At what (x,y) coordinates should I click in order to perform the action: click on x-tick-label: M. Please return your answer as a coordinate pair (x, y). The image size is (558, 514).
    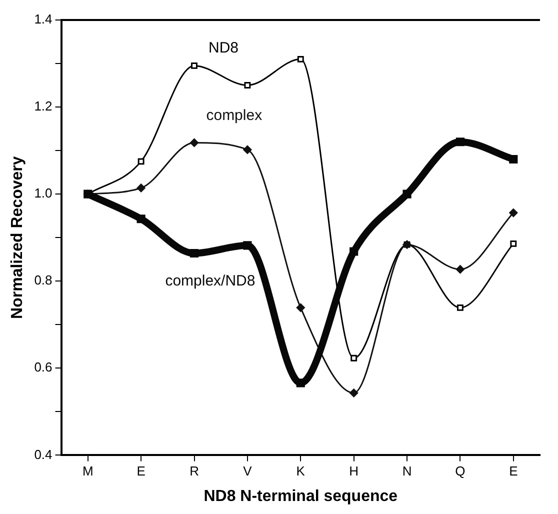
    Looking at the image, I should click on (88, 471).